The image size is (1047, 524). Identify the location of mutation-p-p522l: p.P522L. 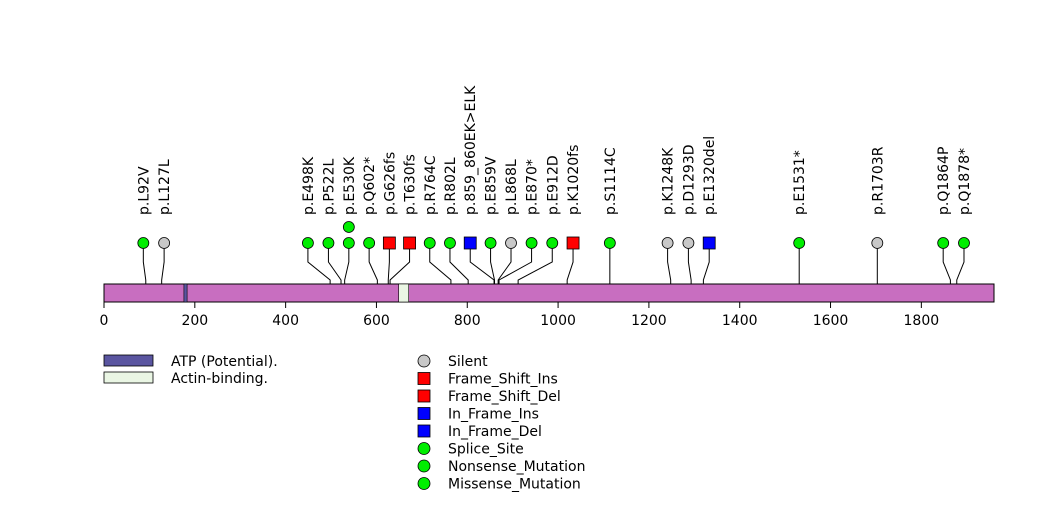
(331, 221).